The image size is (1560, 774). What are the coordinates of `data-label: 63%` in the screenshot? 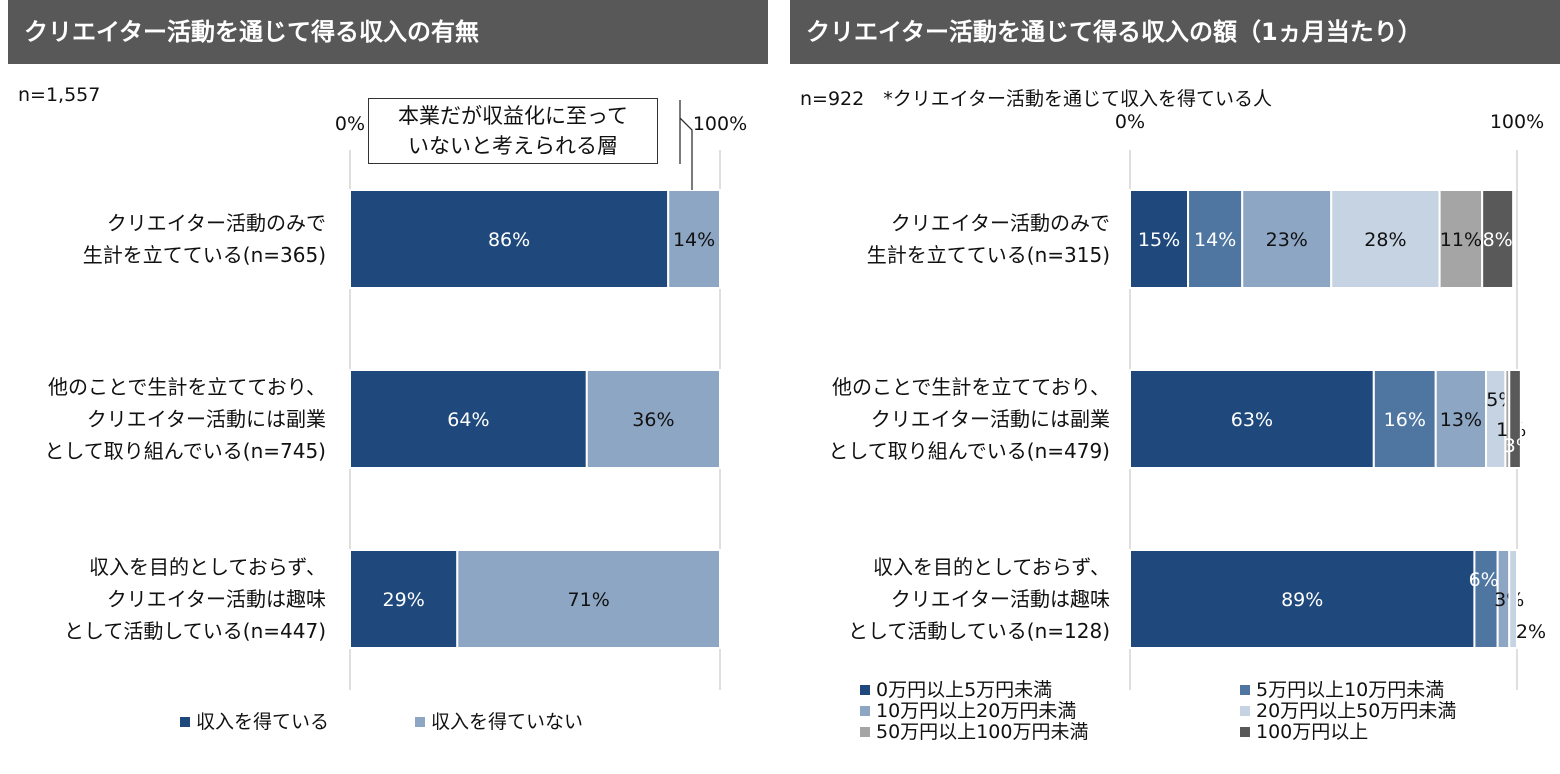 It's located at (1252, 420).